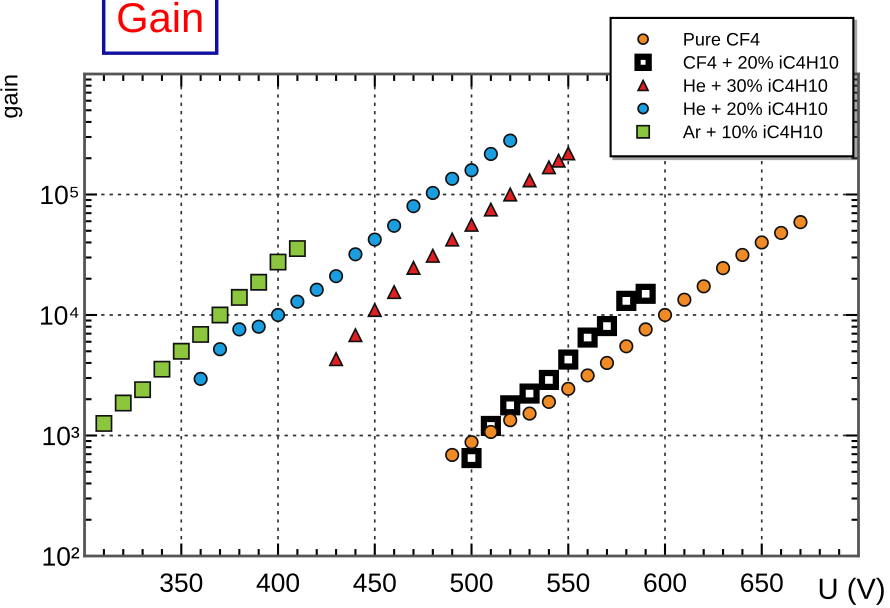  I want to click on x-tick-label: 600, so click(665, 582).